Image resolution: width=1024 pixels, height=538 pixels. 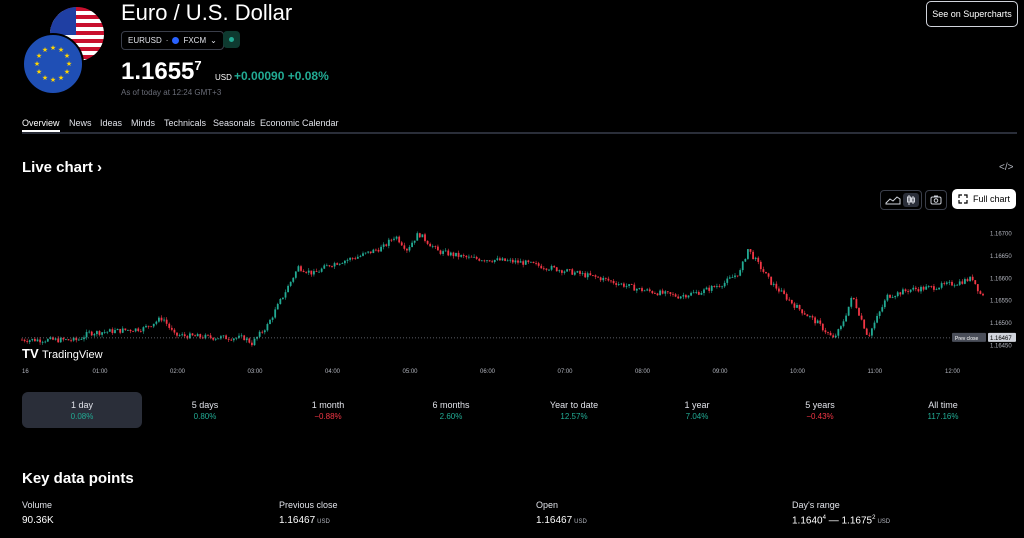 What do you see at coordinates (1001, 347) in the screenshot?
I see `y-tick-label: 1.16450` at bounding box center [1001, 347].